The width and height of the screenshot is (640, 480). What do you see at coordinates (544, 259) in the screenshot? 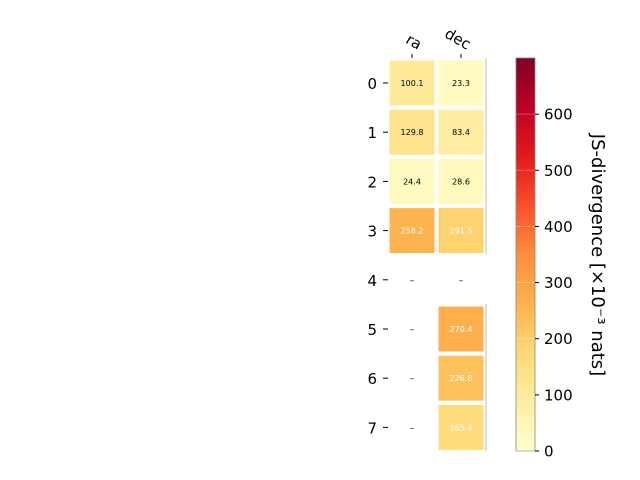
I see `colorbar: 0 100 200 300 400 500 600` at bounding box center [544, 259].